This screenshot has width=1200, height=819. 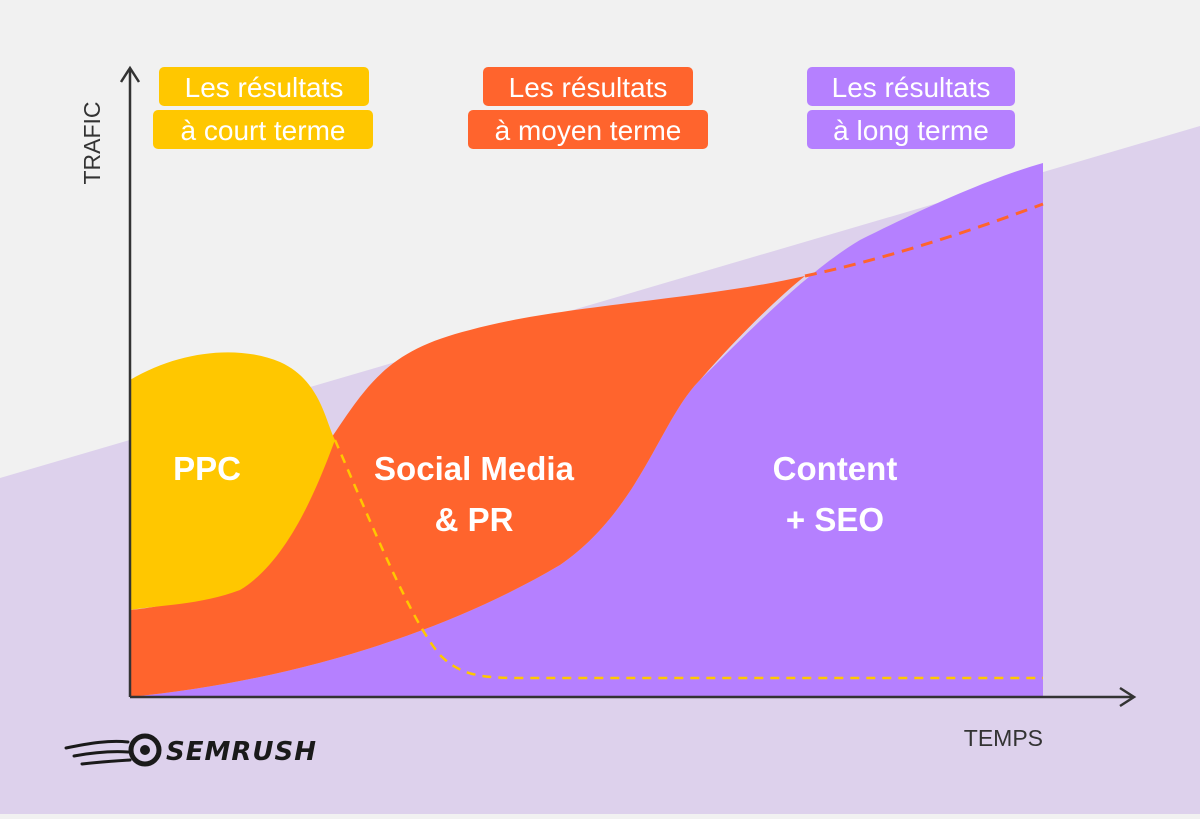 I want to click on semrush-fireball-icon, so click(x=113, y=750).